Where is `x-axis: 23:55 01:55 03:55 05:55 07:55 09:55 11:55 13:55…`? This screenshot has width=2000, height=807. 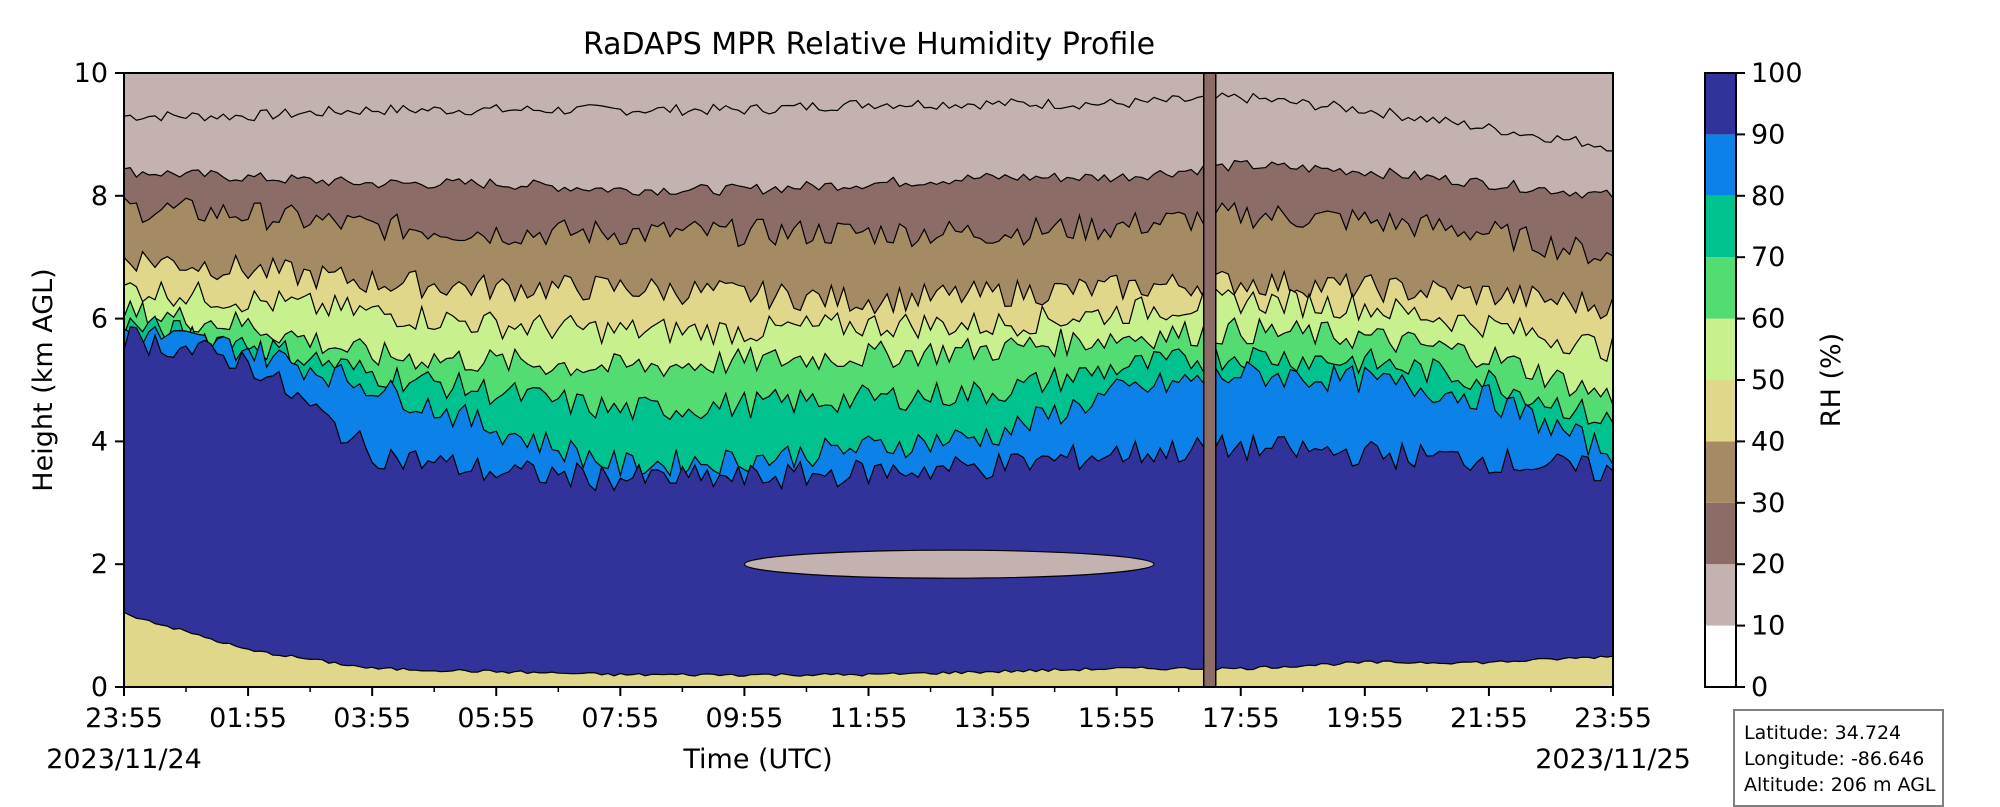
x-axis: 23:55 01:55 03:55 05:55 07:55 09:55 11:55 13:55… is located at coordinates (868, 710).